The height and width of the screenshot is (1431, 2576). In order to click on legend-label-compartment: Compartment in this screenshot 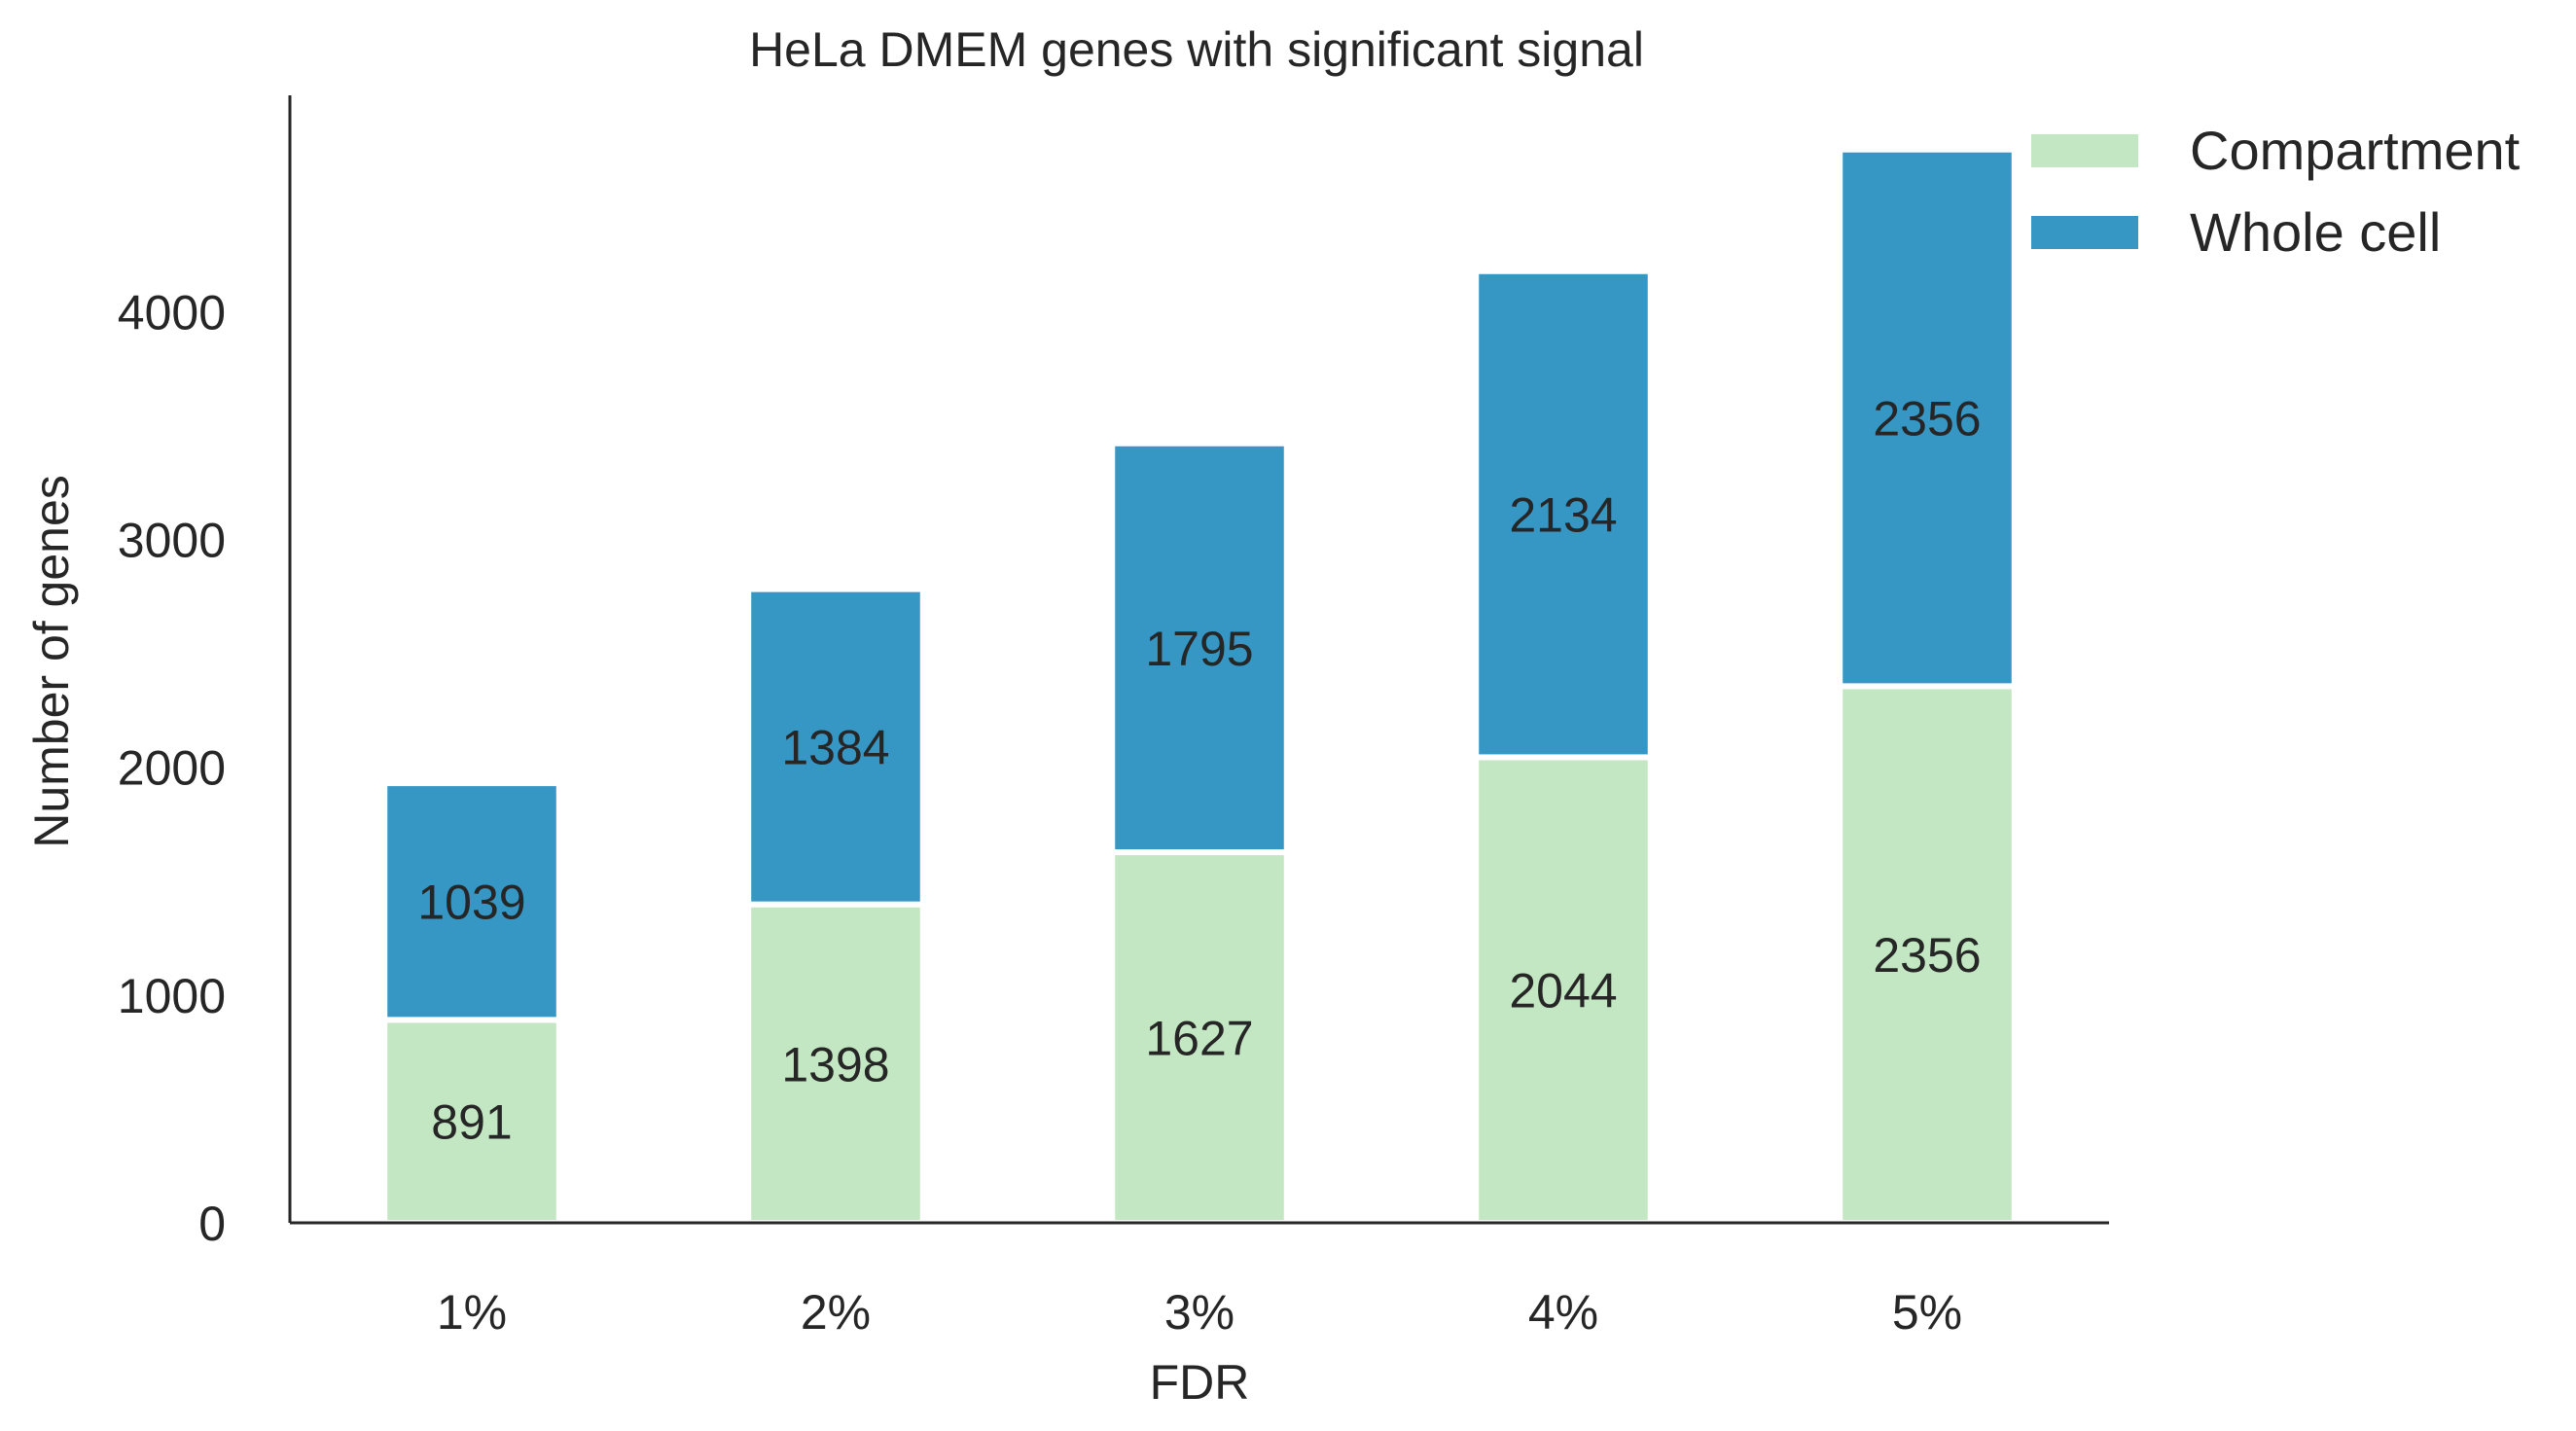, I will do `click(2355, 150)`.